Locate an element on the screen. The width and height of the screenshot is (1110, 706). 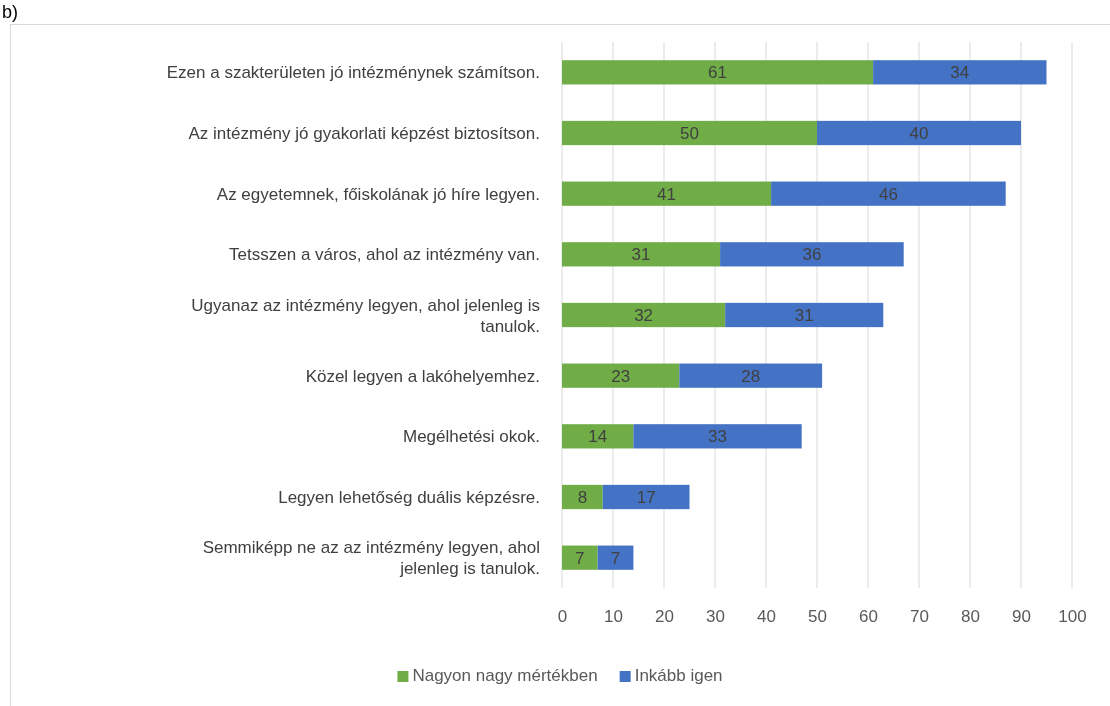
y-tick-label: Tetsszen a város, ahol az intézmény van. is located at coordinates (384, 255).